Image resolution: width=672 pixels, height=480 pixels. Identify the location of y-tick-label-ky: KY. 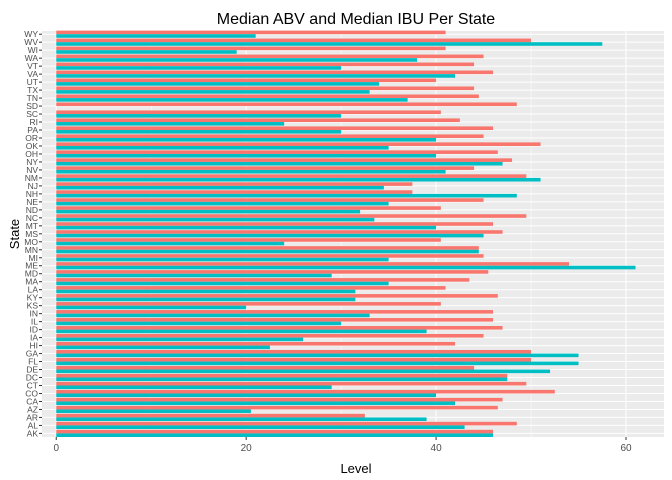
(33, 298).